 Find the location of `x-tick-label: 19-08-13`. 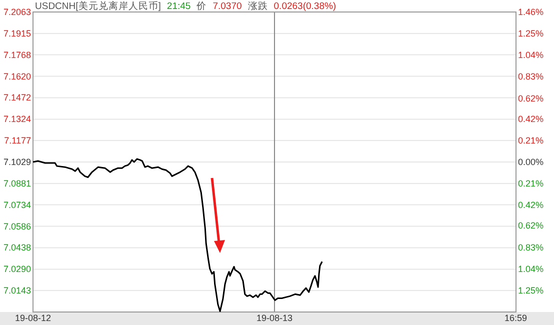

x-tick-label: 19-08-13 is located at coordinates (274, 318).